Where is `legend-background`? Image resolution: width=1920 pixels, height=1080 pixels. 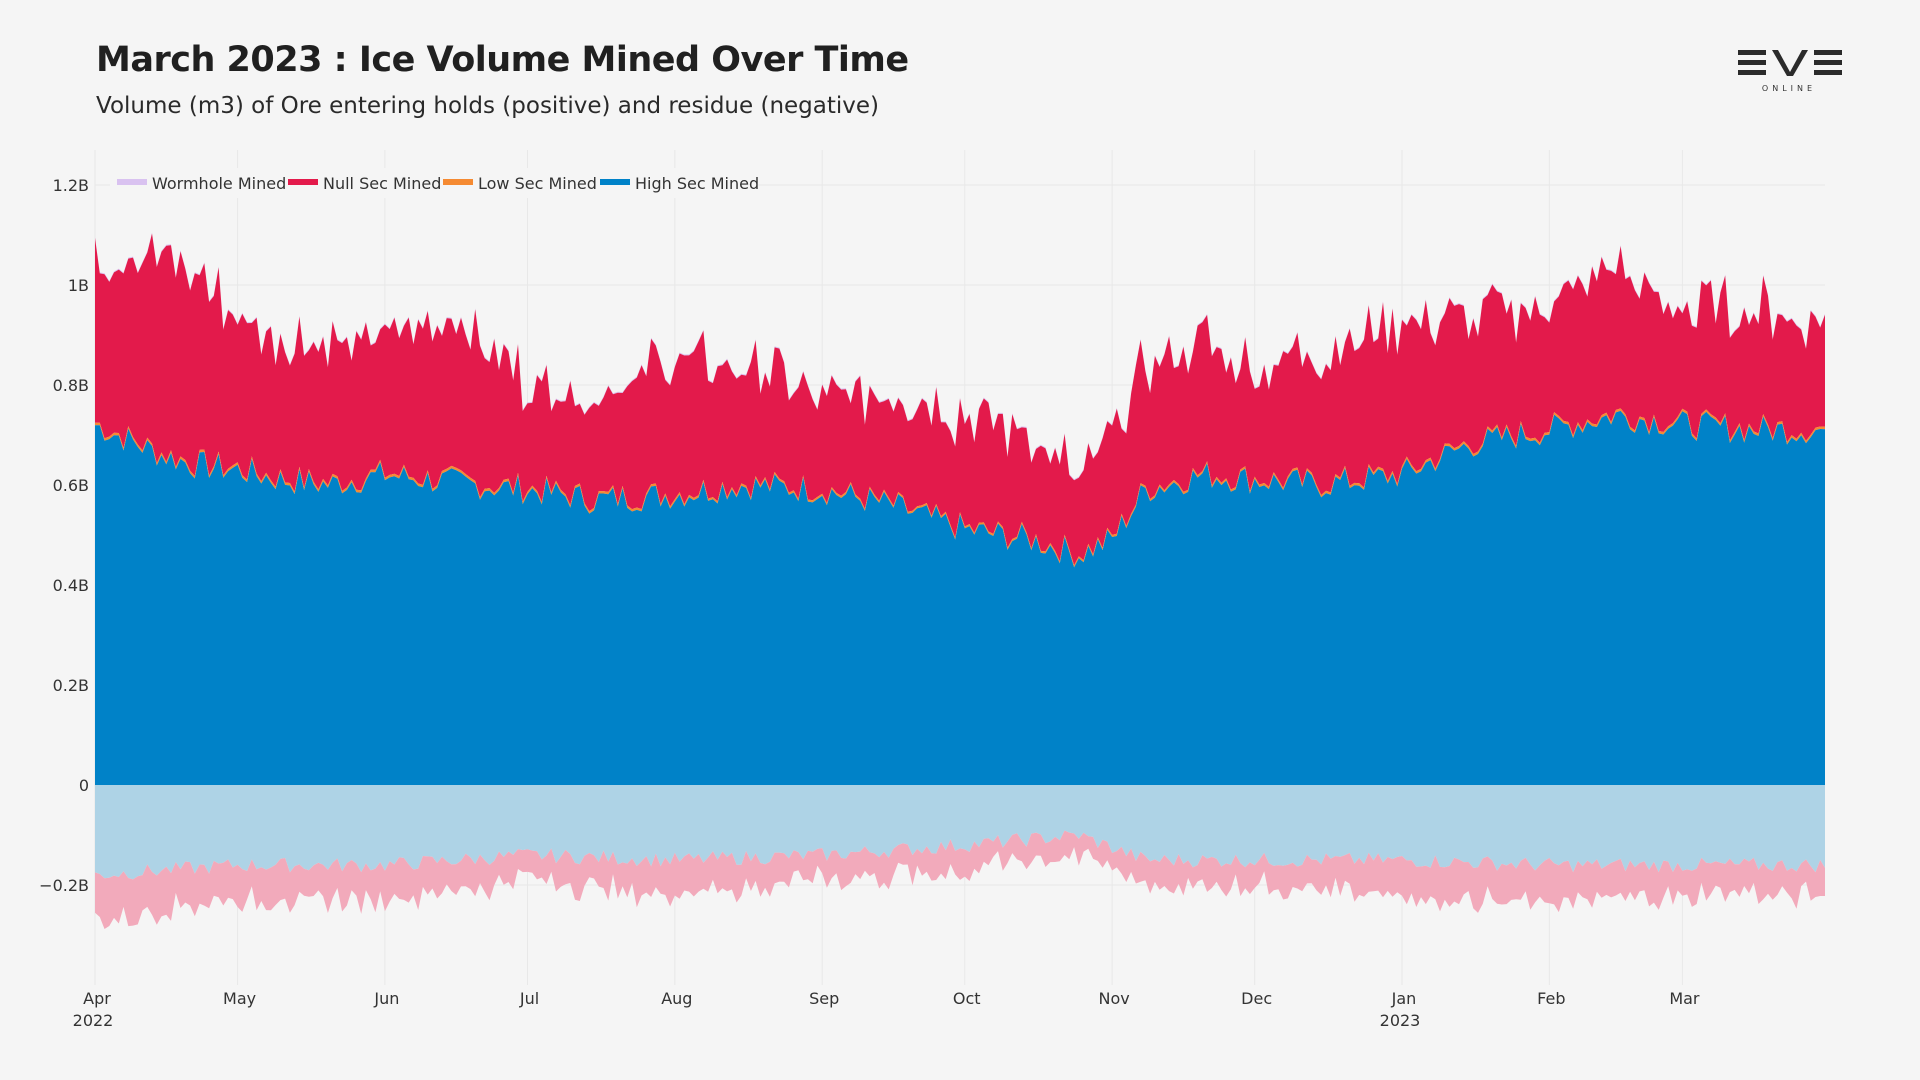 legend-background is located at coordinates (434, 183).